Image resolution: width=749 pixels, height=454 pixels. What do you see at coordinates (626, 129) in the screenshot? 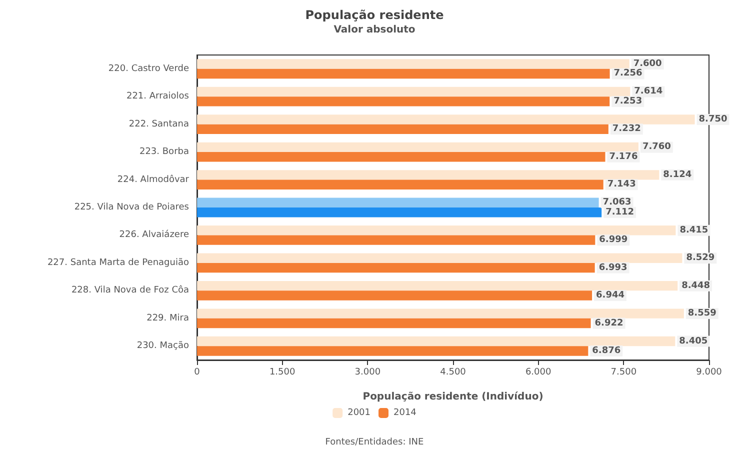
I see `data-label: 7.232` at bounding box center [626, 129].